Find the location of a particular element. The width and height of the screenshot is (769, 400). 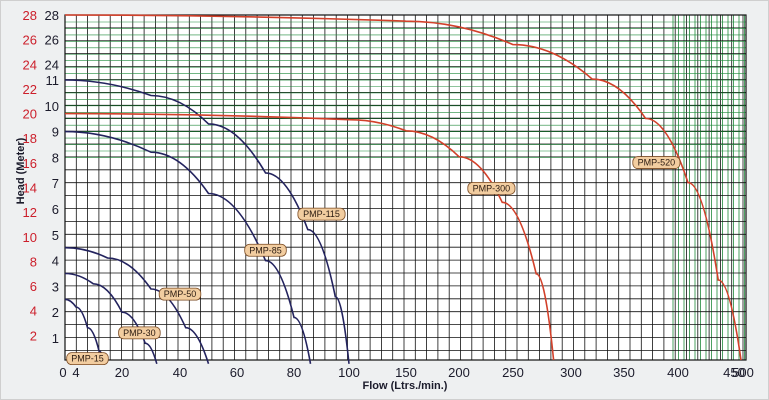

y-tick-label-meter: 28 is located at coordinates (30, 15).